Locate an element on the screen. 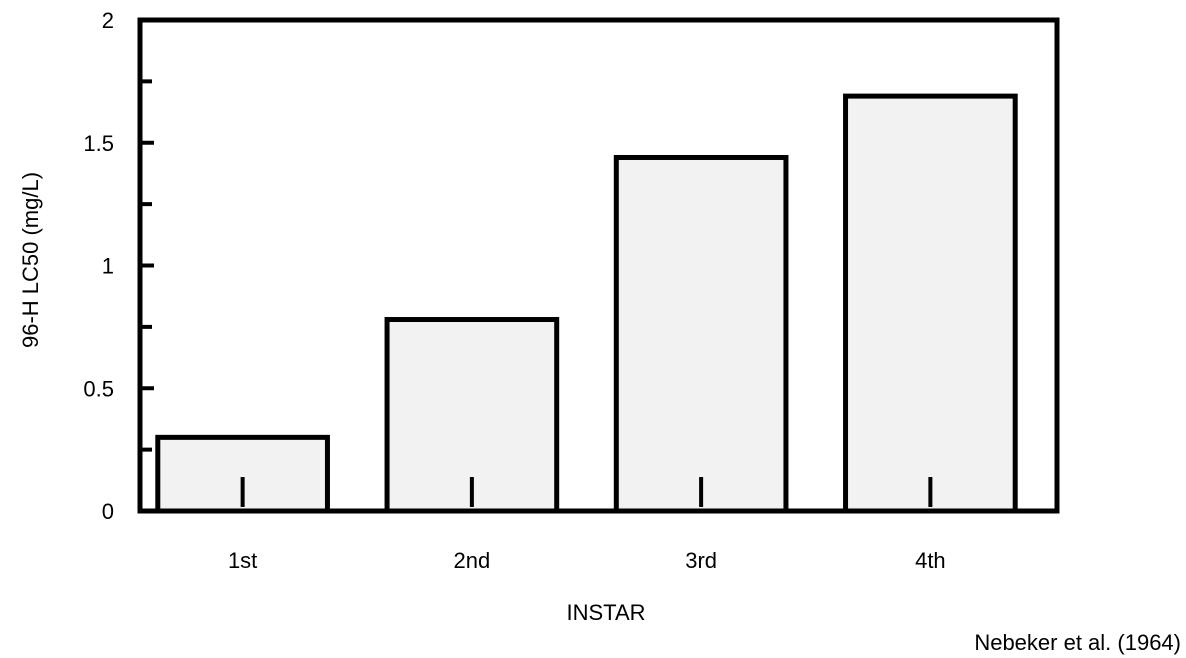  y-axis-ticks: 0 0.5 1 1.5 2 is located at coordinates (118, 266).